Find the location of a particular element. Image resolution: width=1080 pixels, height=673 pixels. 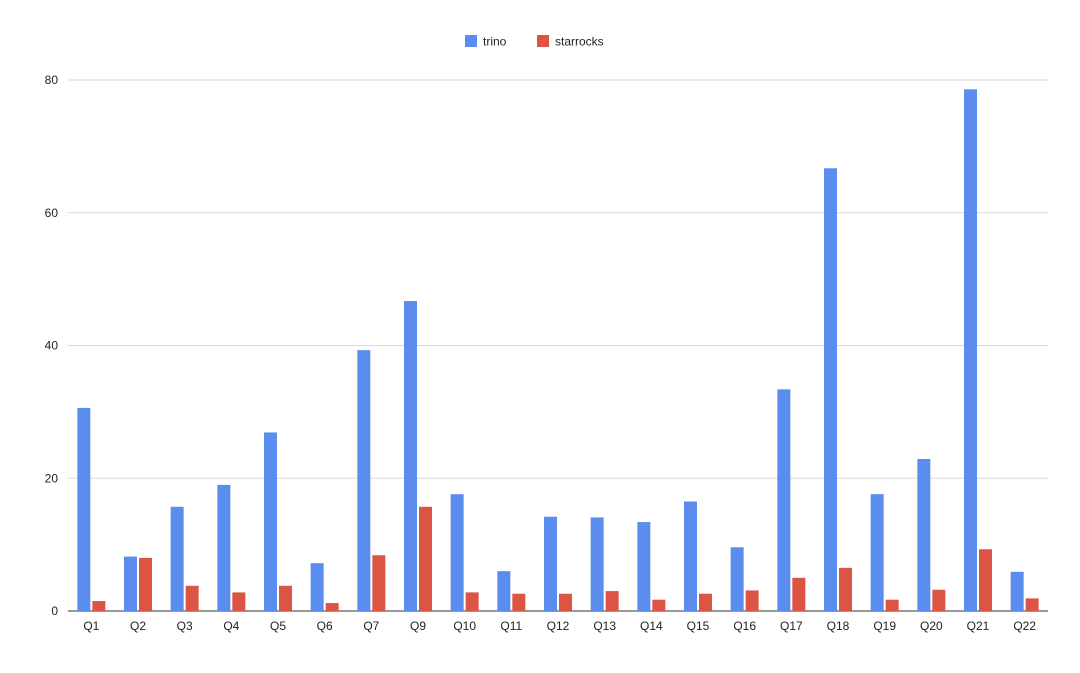

bar-trino-q12 is located at coordinates (550, 563).